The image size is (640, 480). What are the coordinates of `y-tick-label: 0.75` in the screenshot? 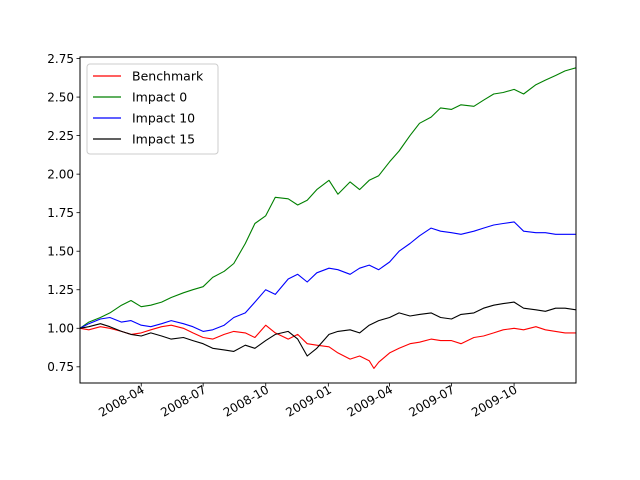 It's located at (60, 367).